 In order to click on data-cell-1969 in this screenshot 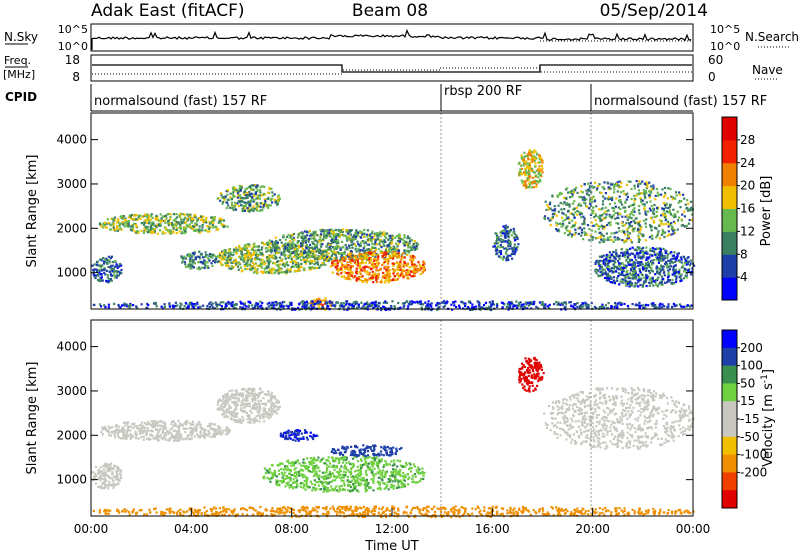, I will do `click(346, 230)`.